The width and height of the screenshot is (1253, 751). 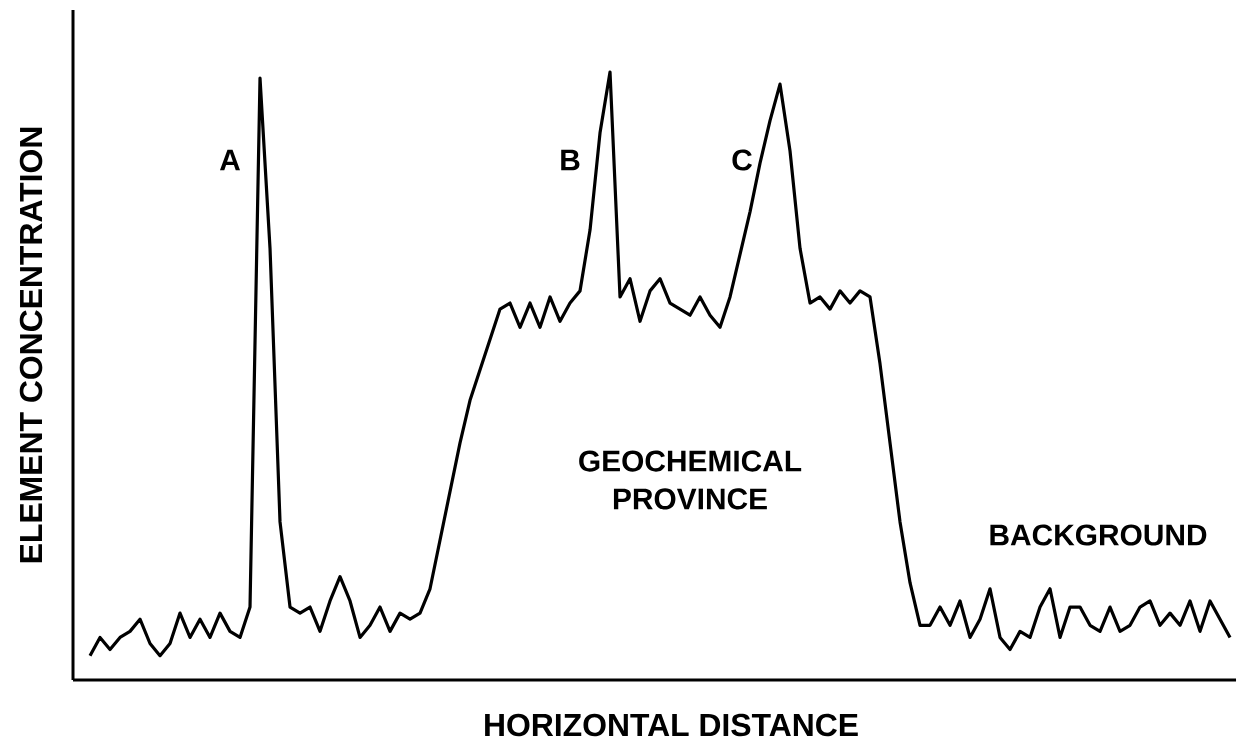 What do you see at coordinates (671, 725) in the screenshot?
I see `x-axis-title: HORIZONTAL DISTANCE` at bounding box center [671, 725].